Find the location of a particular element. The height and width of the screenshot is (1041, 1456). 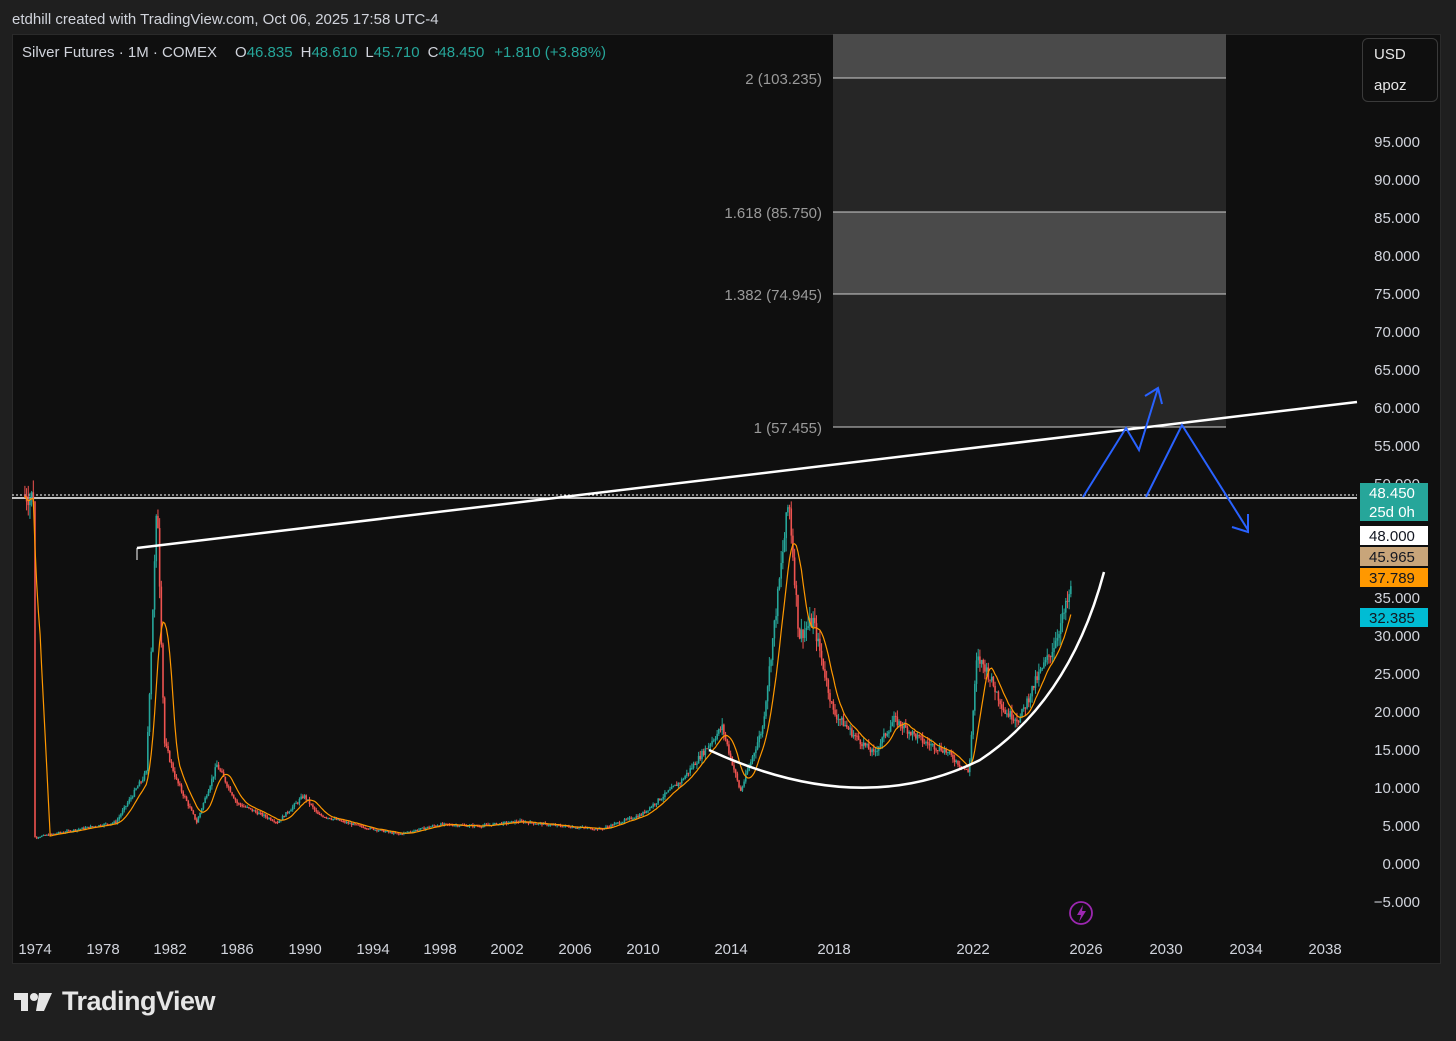

low-value: 45.710 is located at coordinates (396, 52).